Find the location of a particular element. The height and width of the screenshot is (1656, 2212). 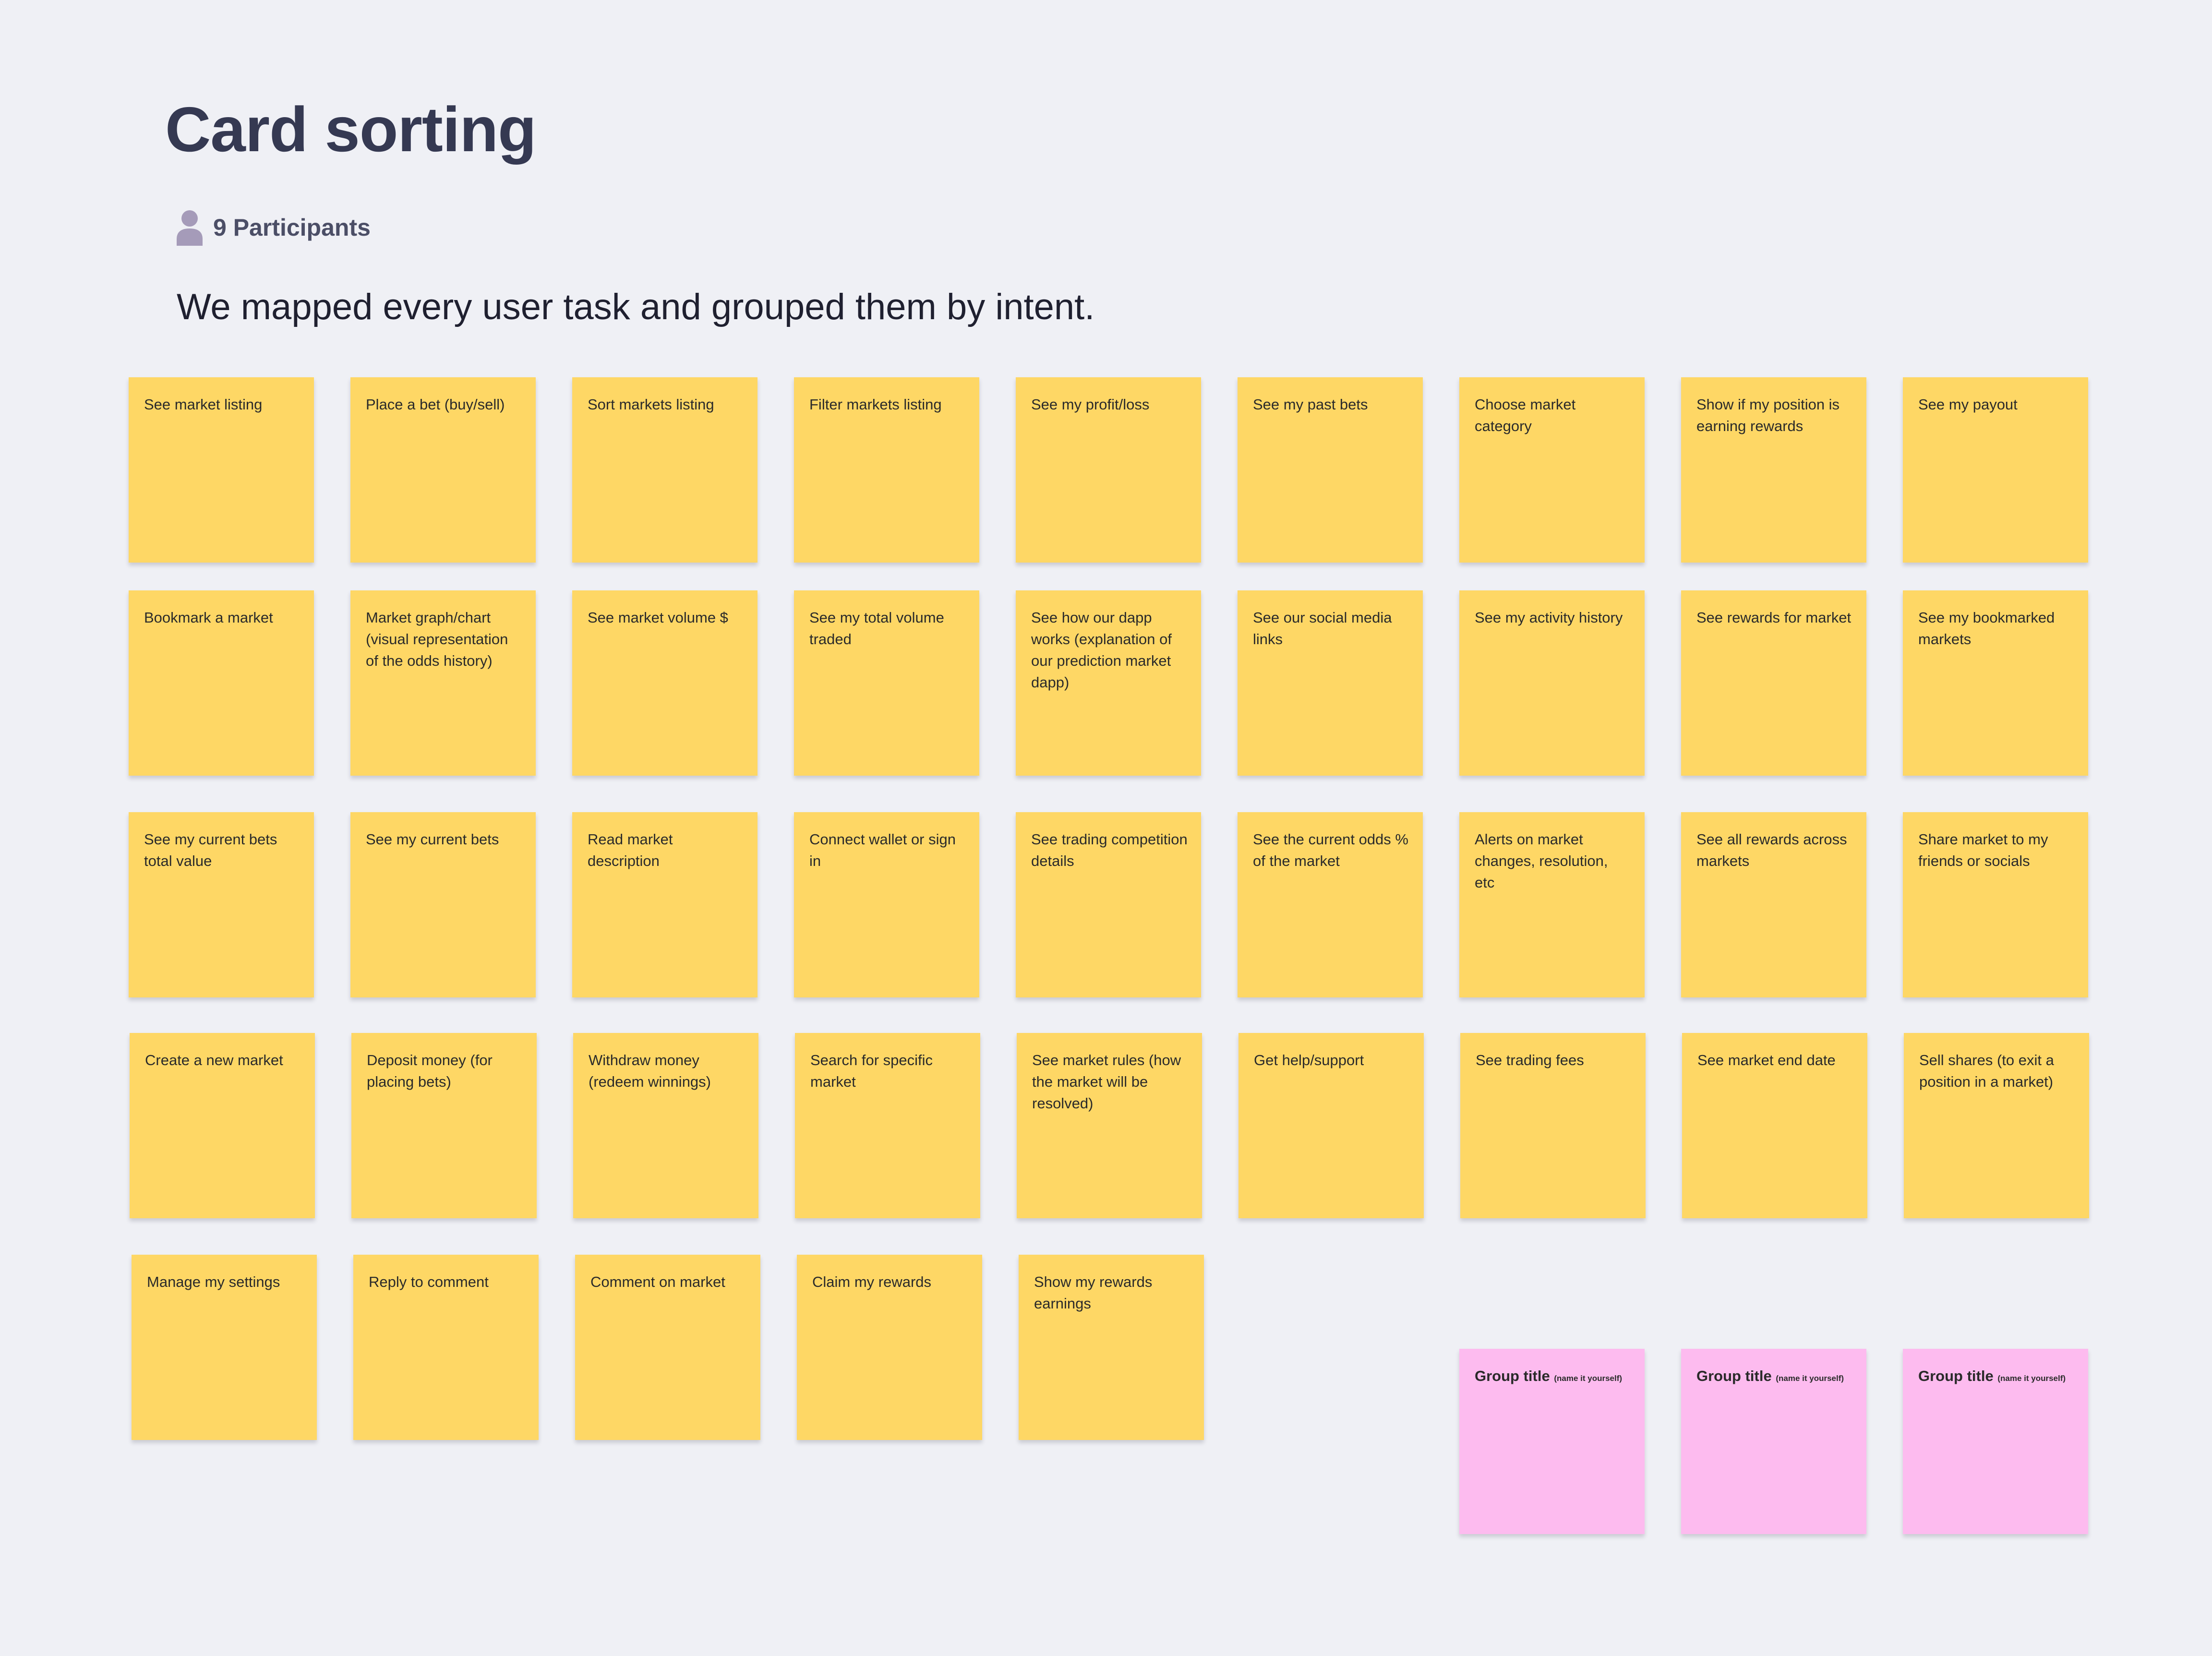

task-card: Connect wallet or sign in is located at coordinates (886, 905).